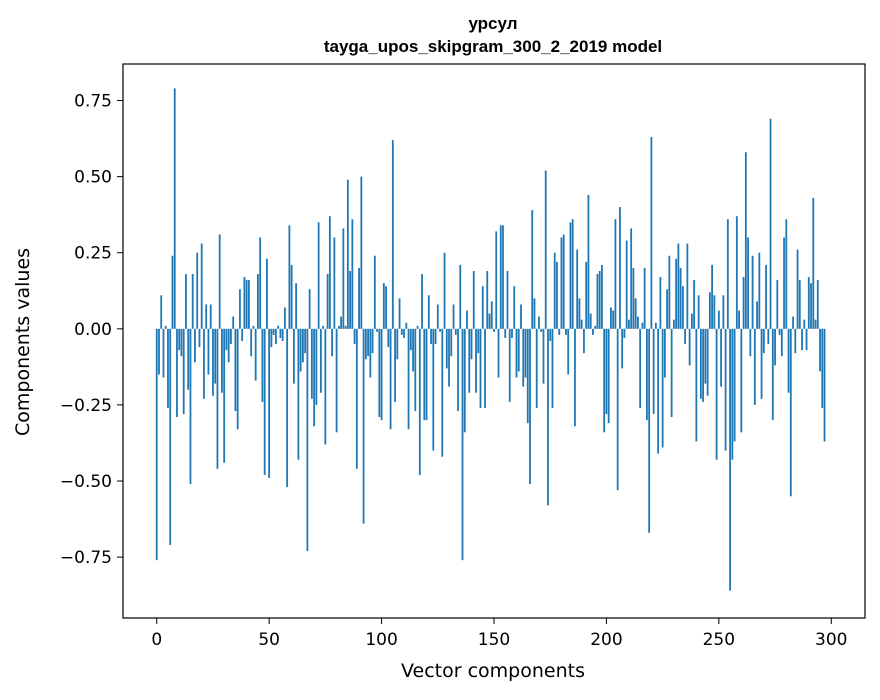  I want to click on x-tick-label: 0, so click(156, 640).